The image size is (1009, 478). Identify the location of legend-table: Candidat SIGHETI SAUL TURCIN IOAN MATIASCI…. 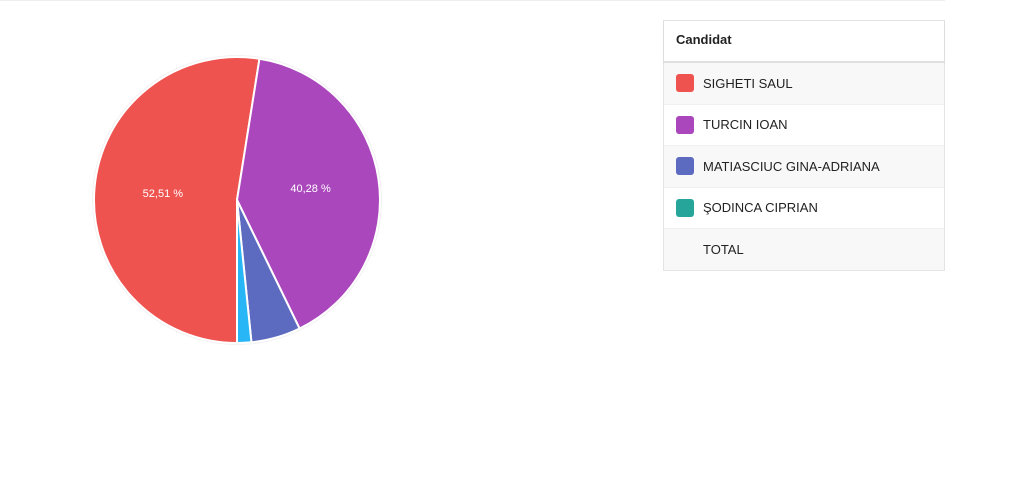
(804, 145).